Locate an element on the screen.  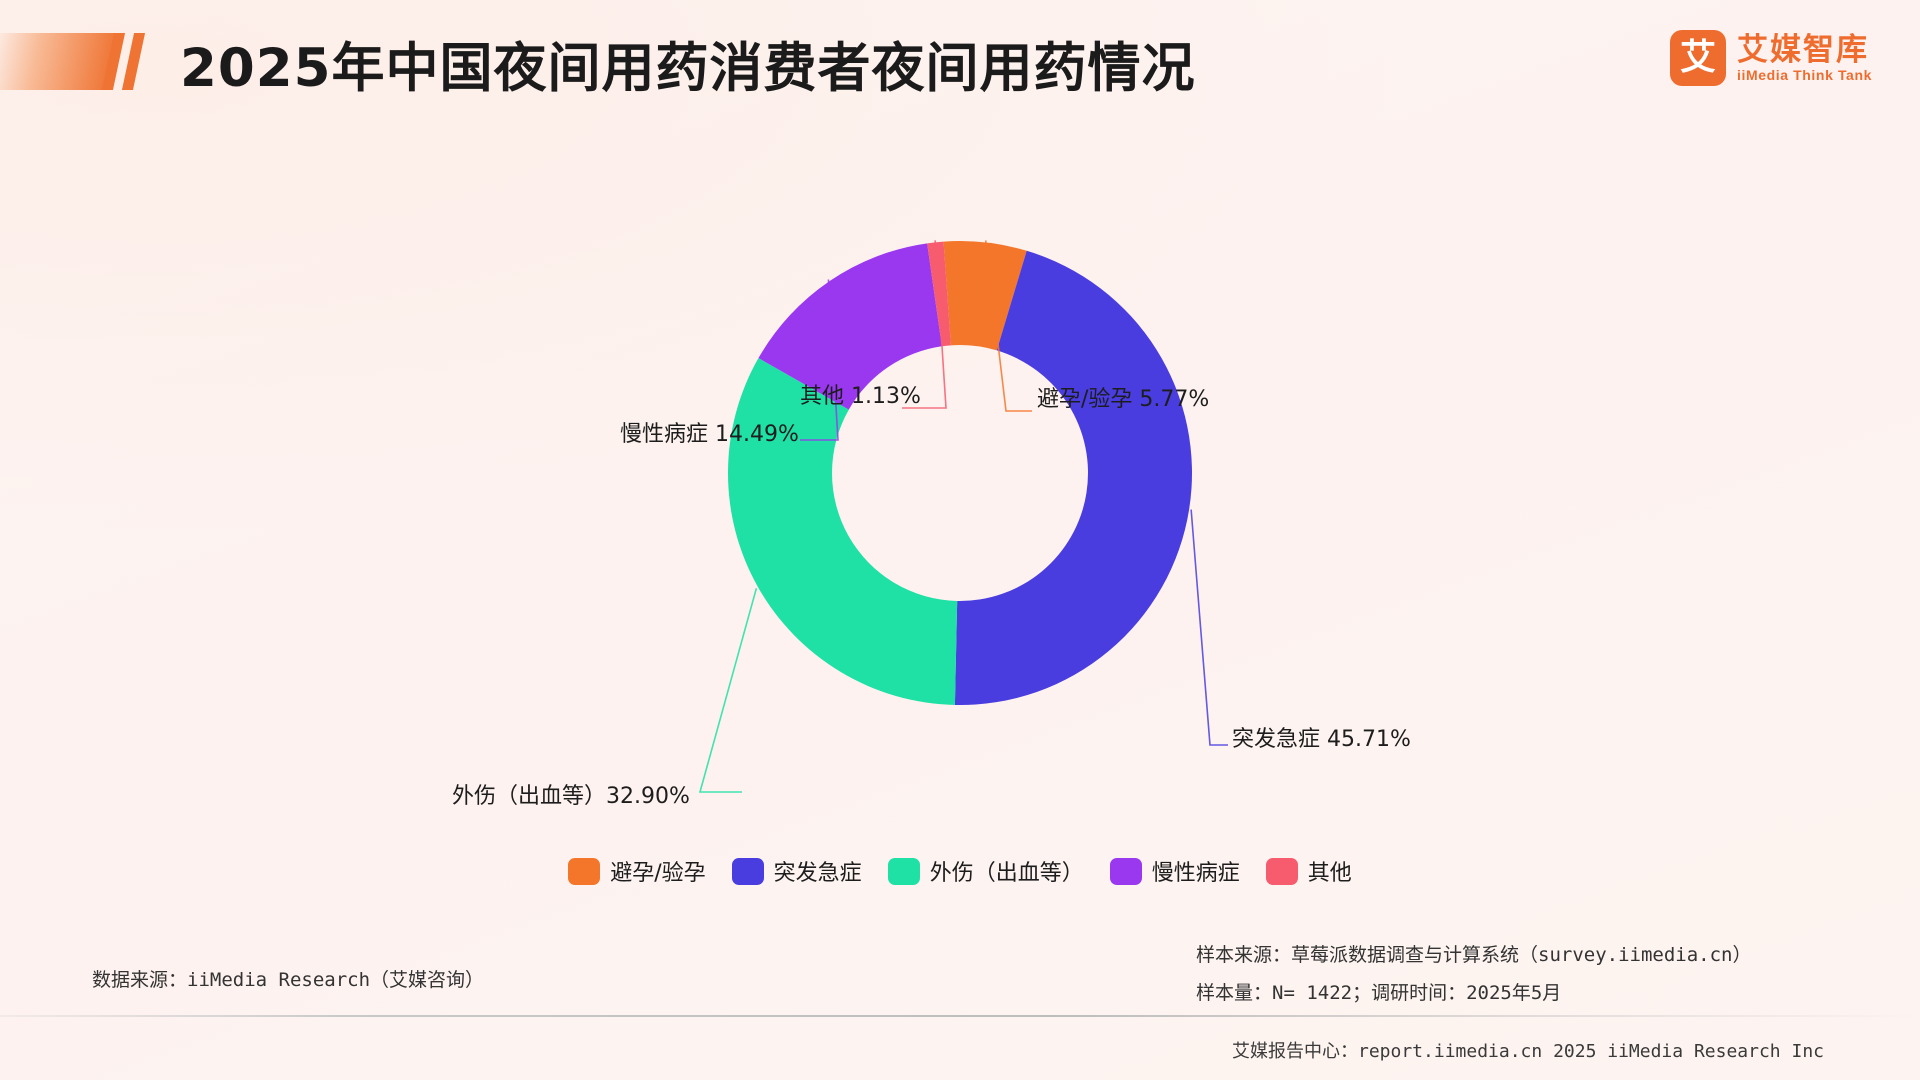
legend-item: 其他 is located at coordinates (1308, 871).